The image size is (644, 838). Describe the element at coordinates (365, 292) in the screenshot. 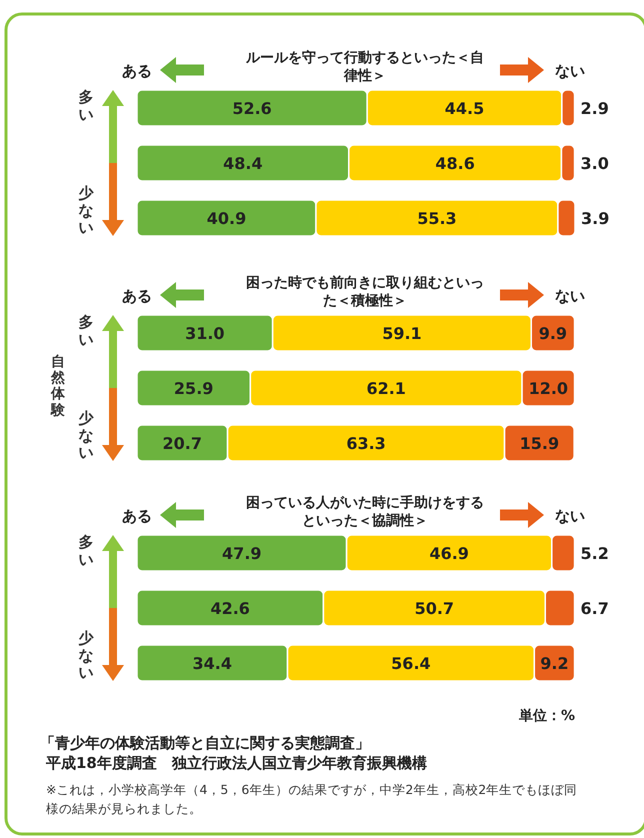

I see `chart-title: 困った時でも前向きに取り組むといった＜積極性＞` at that location.